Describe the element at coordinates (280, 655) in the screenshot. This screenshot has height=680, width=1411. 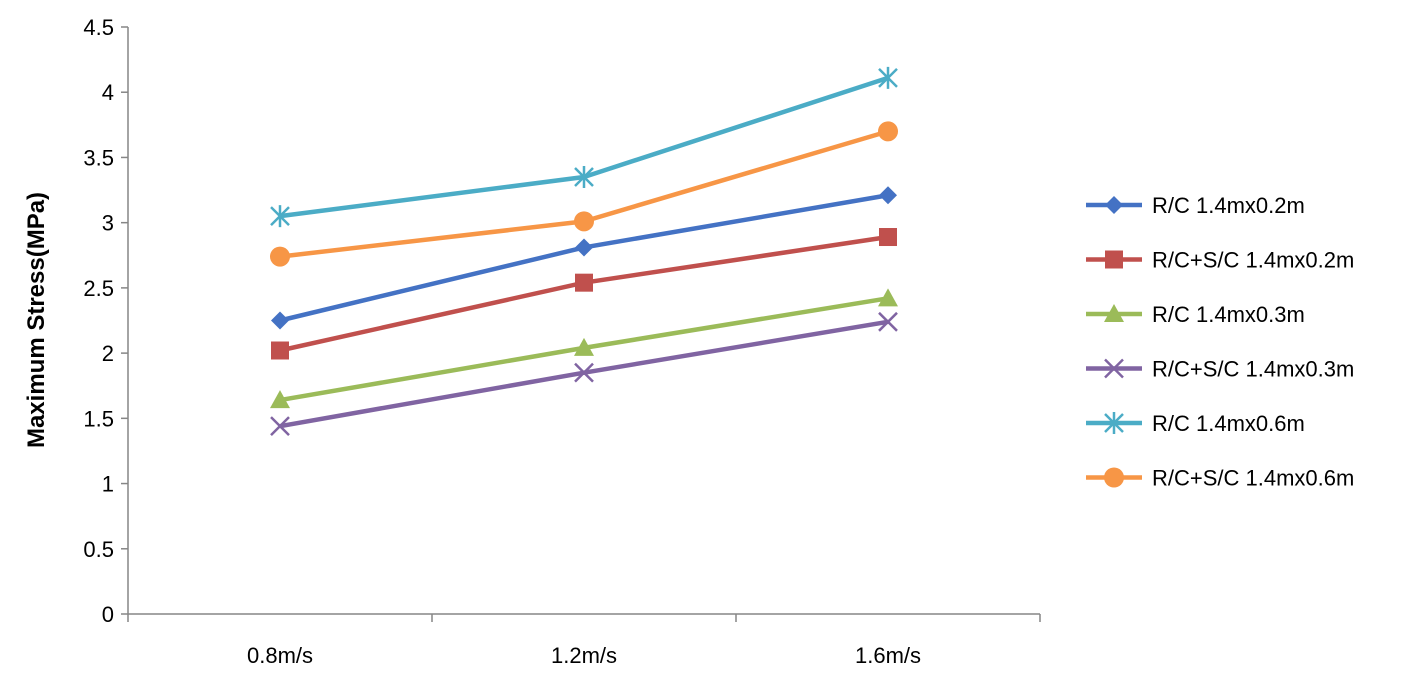
I see `x-tick-label: 0.8m/s` at that location.